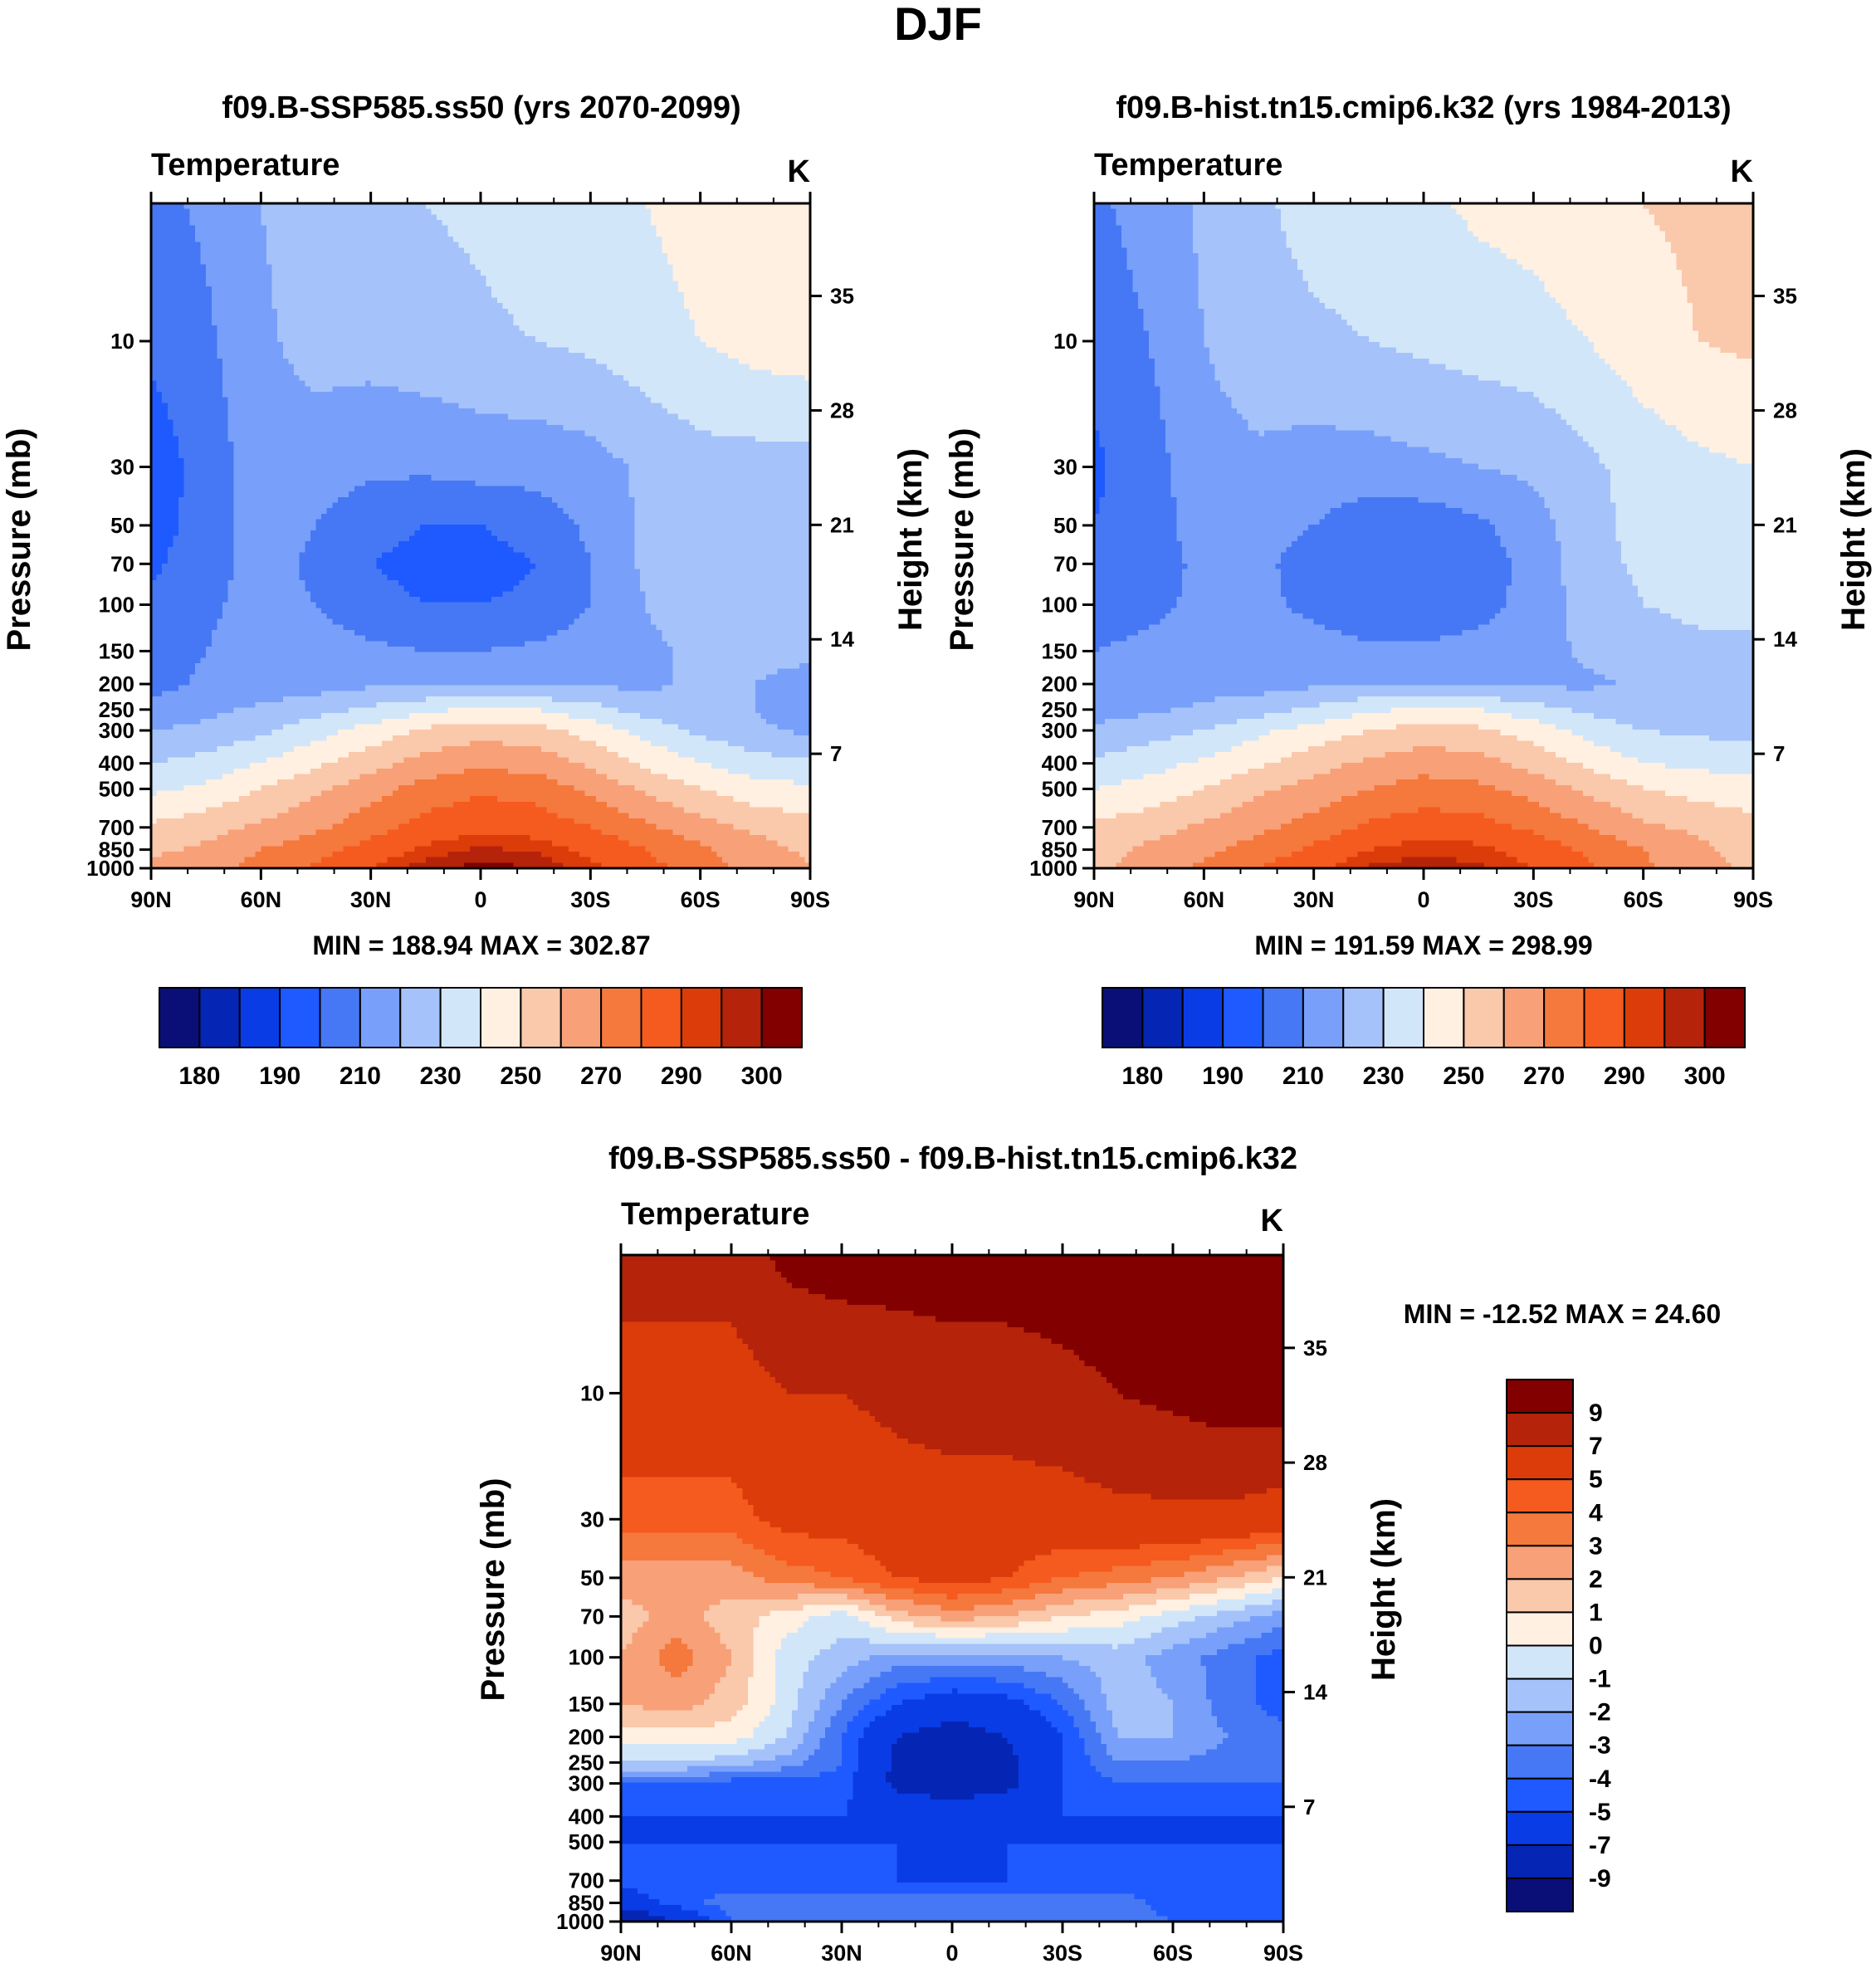 This screenshot has width=1876, height=1978. I want to click on colorbar-swatch, so click(742, 1018).